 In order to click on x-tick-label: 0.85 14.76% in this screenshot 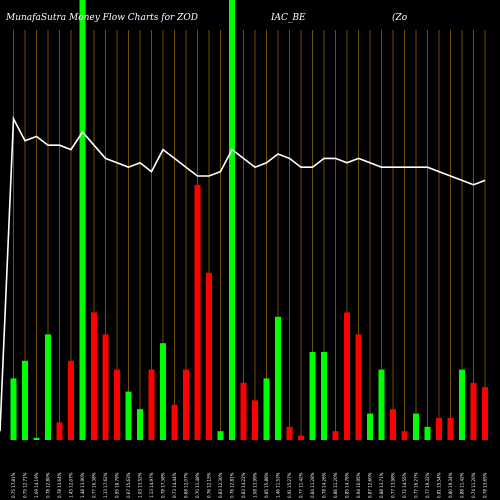, I will do `click(347, 485)`.